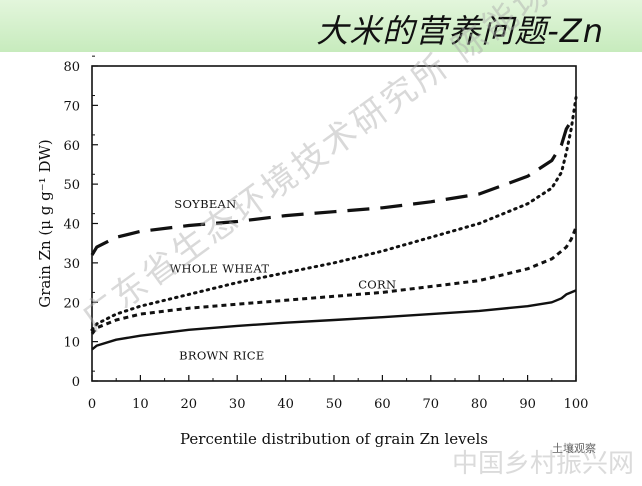 This screenshot has height=486, width=642. I want to click on y-tick-label: 40, so click(71, 225).